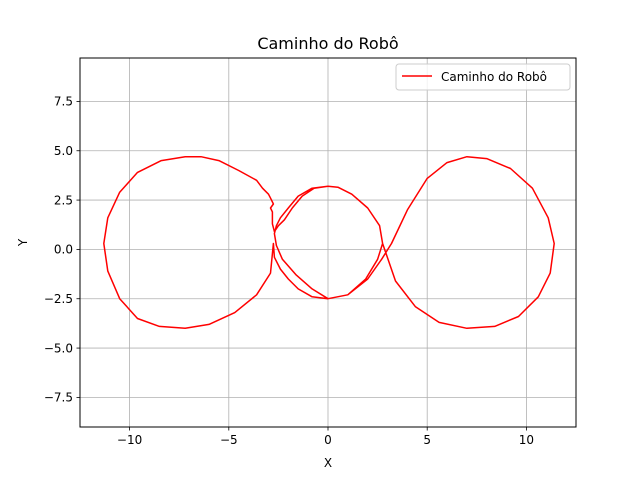 The width and height of the screenshot is (640, 480). I want to click on y-tick-label: −7.5, so click(58, 398).